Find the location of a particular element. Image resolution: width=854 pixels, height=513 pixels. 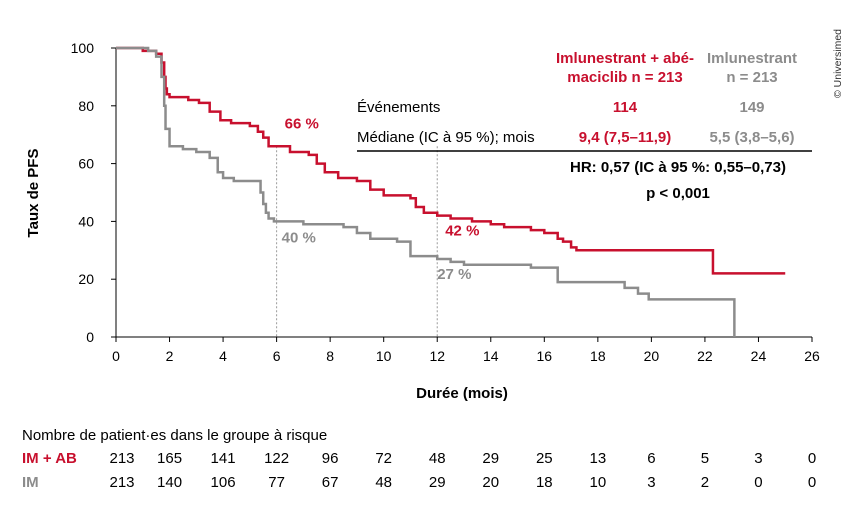

y-axis-title: Taux de PFS is located at coordinates (33, 193).